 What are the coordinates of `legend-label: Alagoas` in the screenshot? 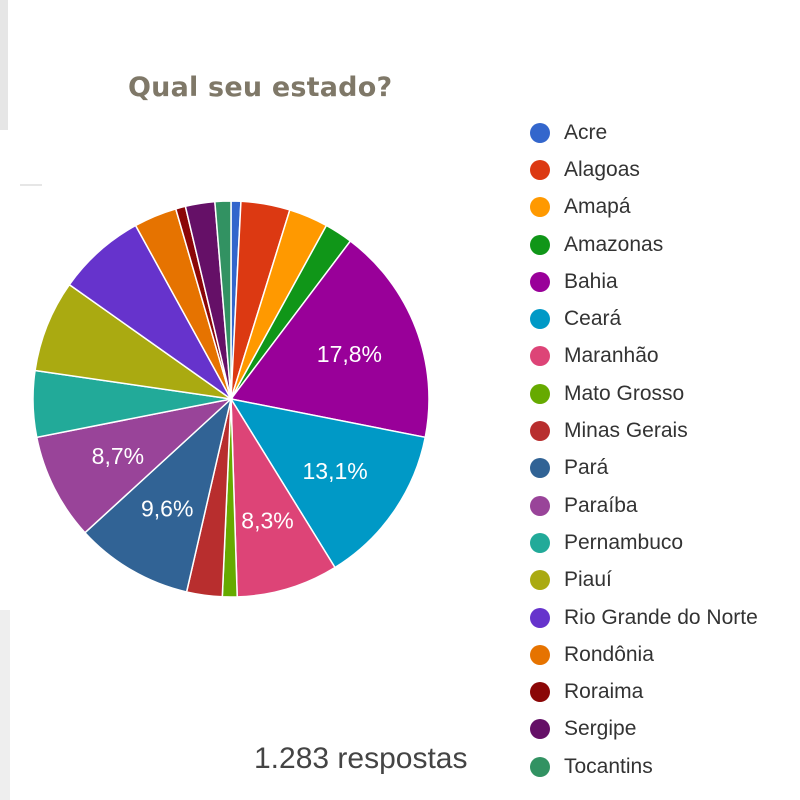 It's located at (602, 169).